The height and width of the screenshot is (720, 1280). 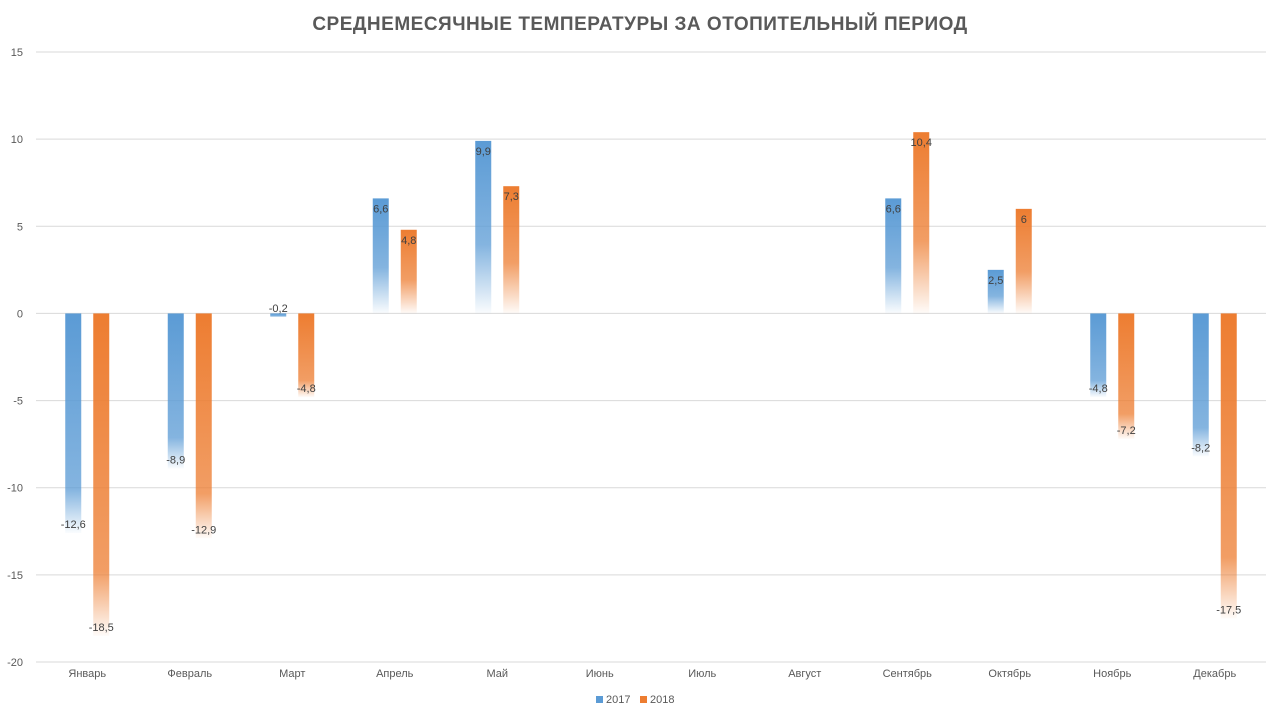 I want to click on data-label: -12,6, so click(x=73, y=525).